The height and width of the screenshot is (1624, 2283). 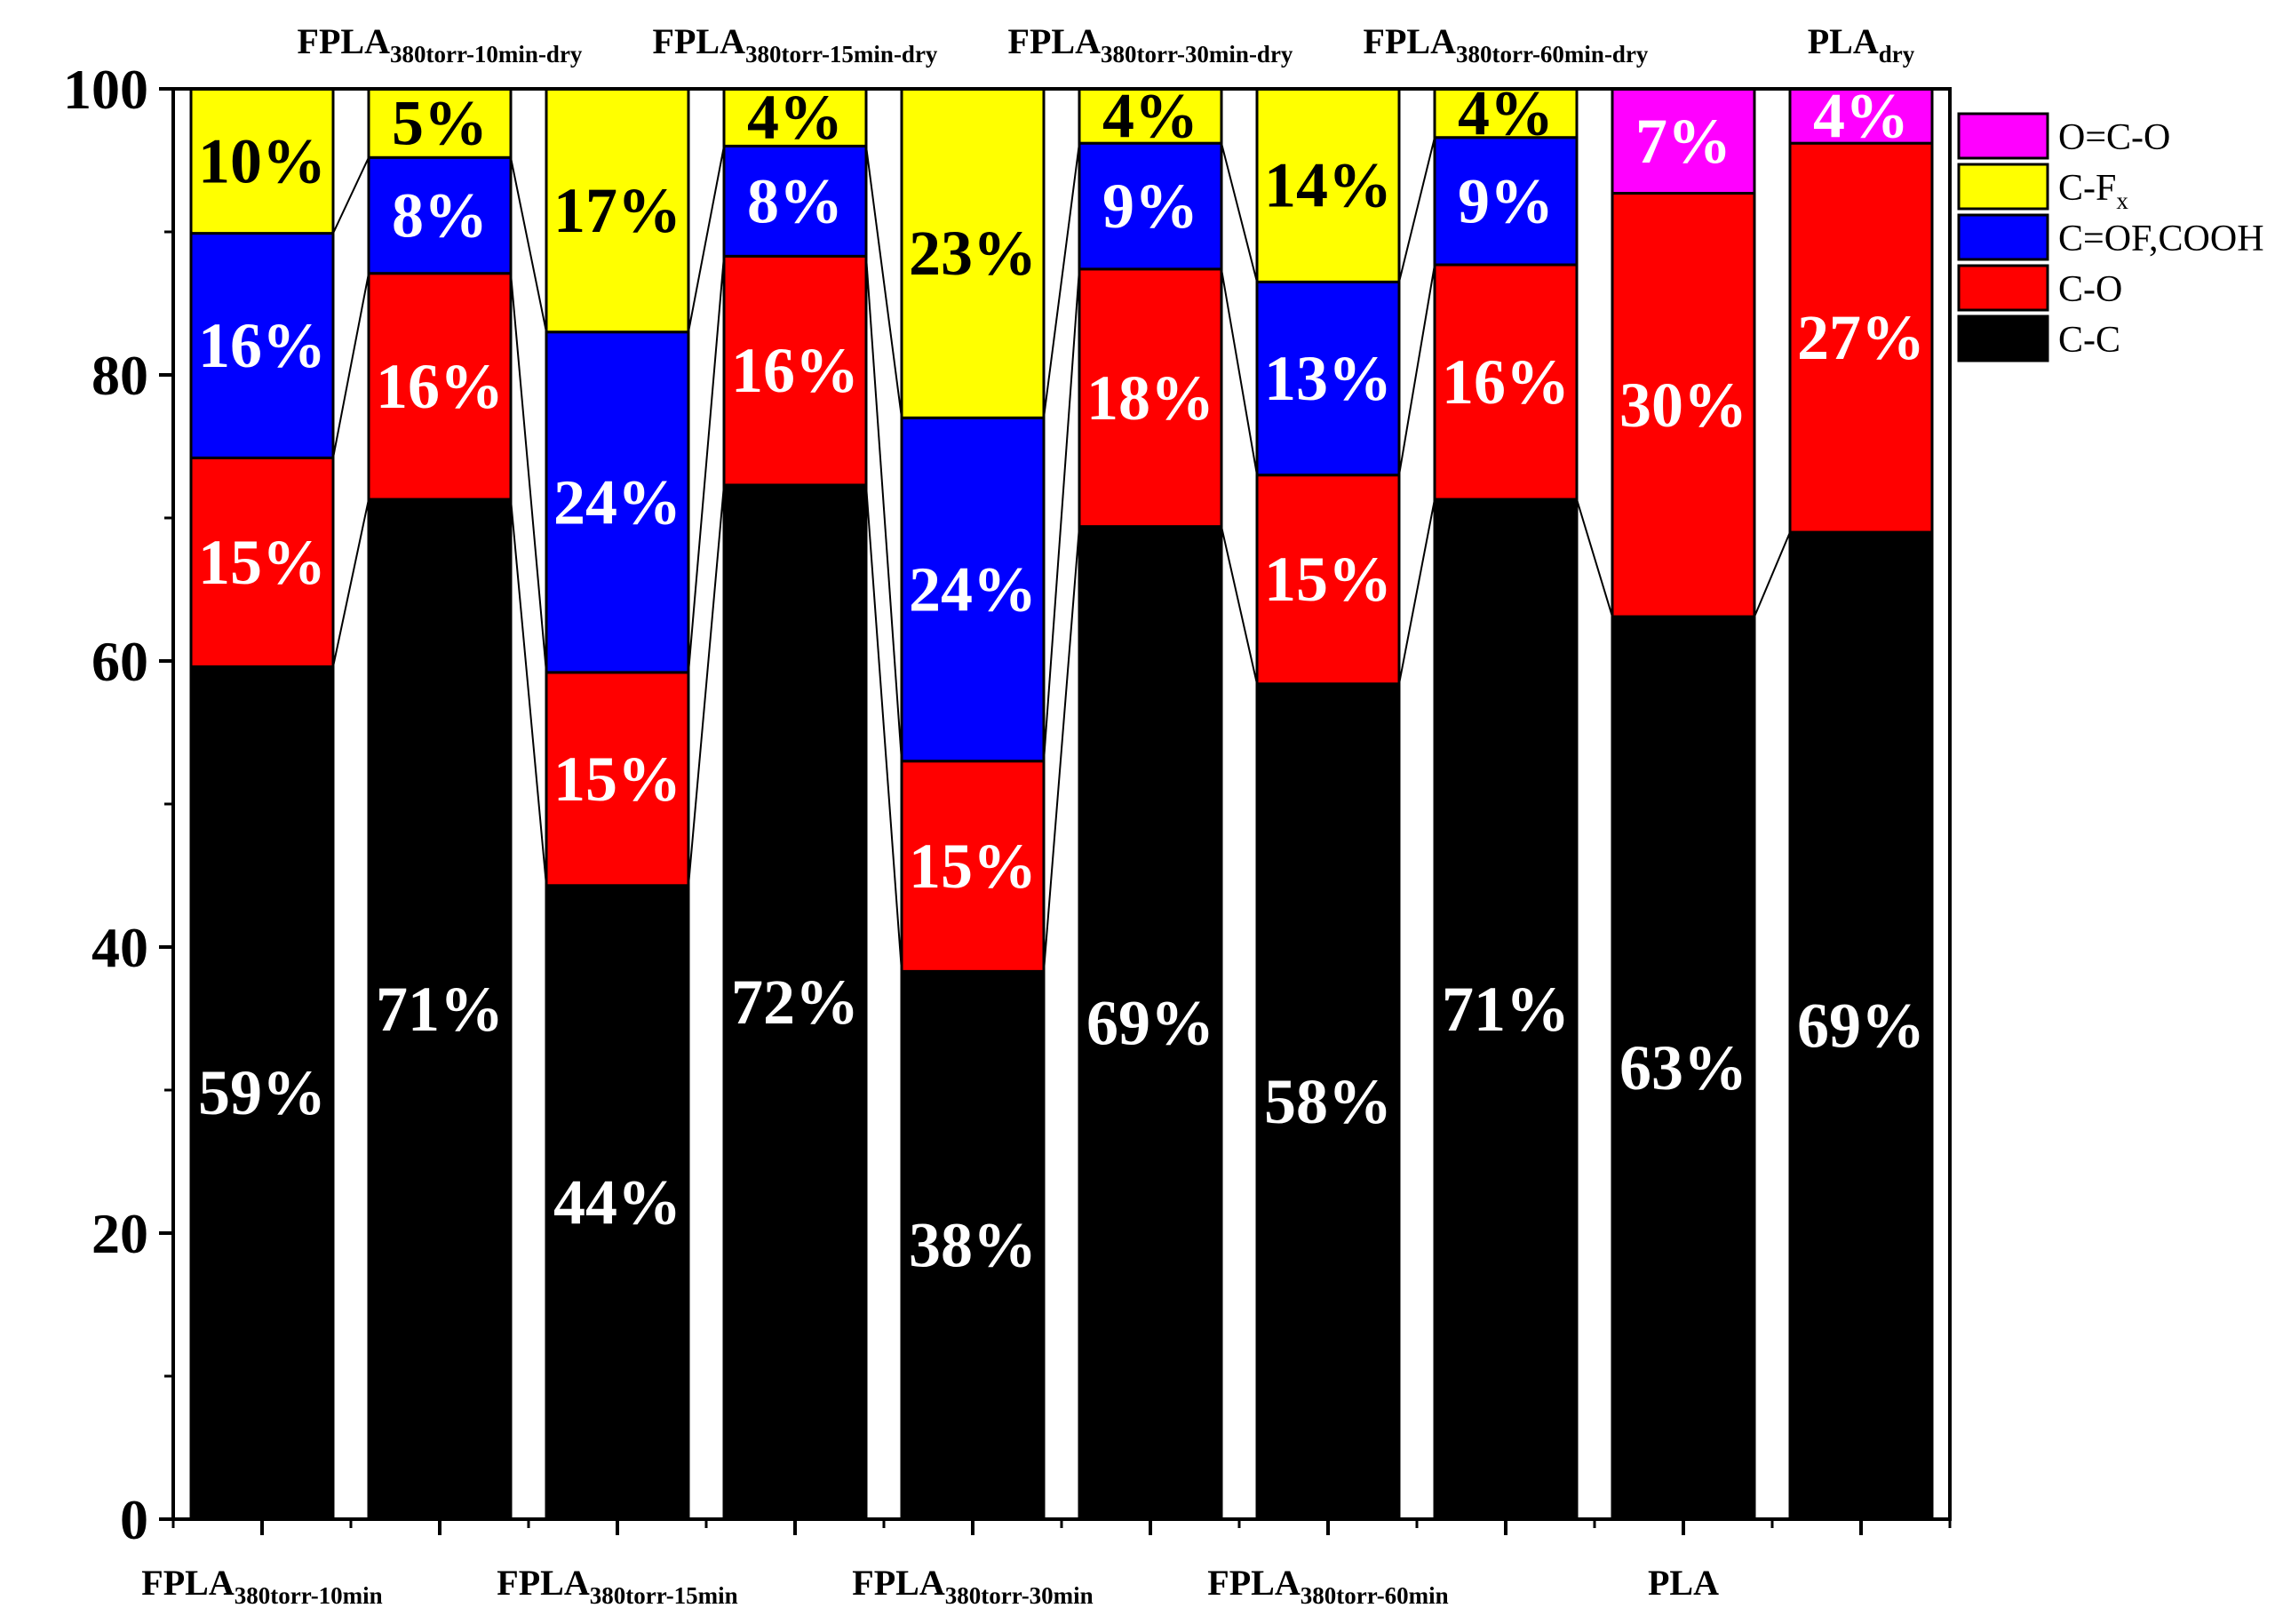 I want to click on legend-label: C-C, so click(x=2089, y=340).